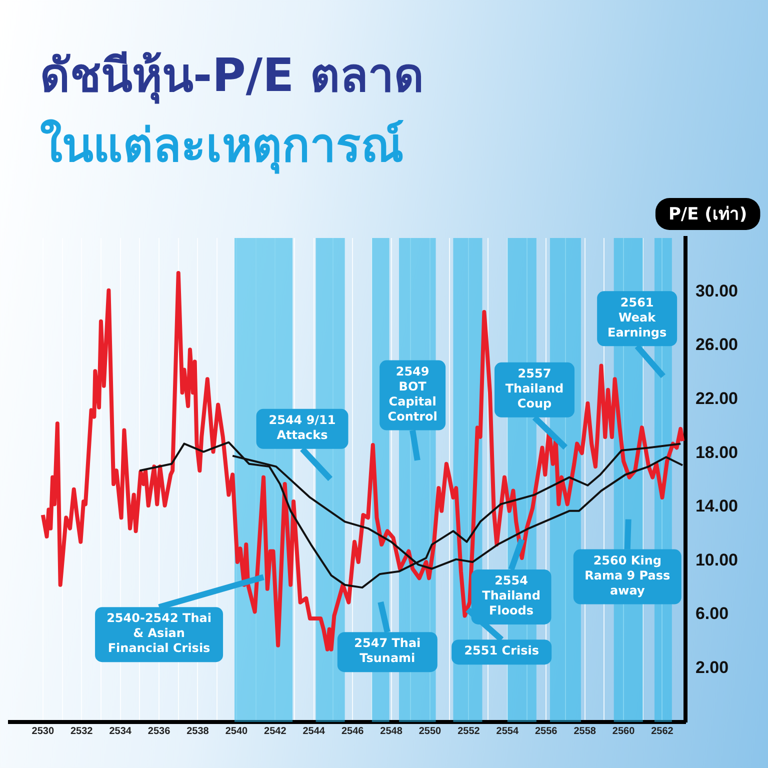 The width and height of the screenshot is (768, 768). I want to click on y-tick-label: 10.00, so click(716, 560).